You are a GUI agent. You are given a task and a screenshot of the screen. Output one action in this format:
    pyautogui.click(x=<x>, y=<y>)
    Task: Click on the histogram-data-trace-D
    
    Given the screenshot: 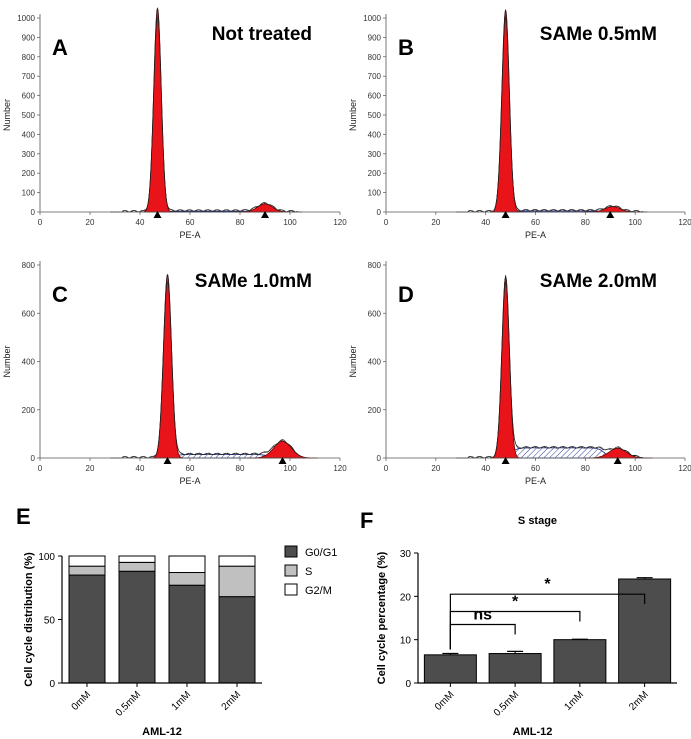 What is the action you would take?
    pyautogui.click(x=551, y=370)
    